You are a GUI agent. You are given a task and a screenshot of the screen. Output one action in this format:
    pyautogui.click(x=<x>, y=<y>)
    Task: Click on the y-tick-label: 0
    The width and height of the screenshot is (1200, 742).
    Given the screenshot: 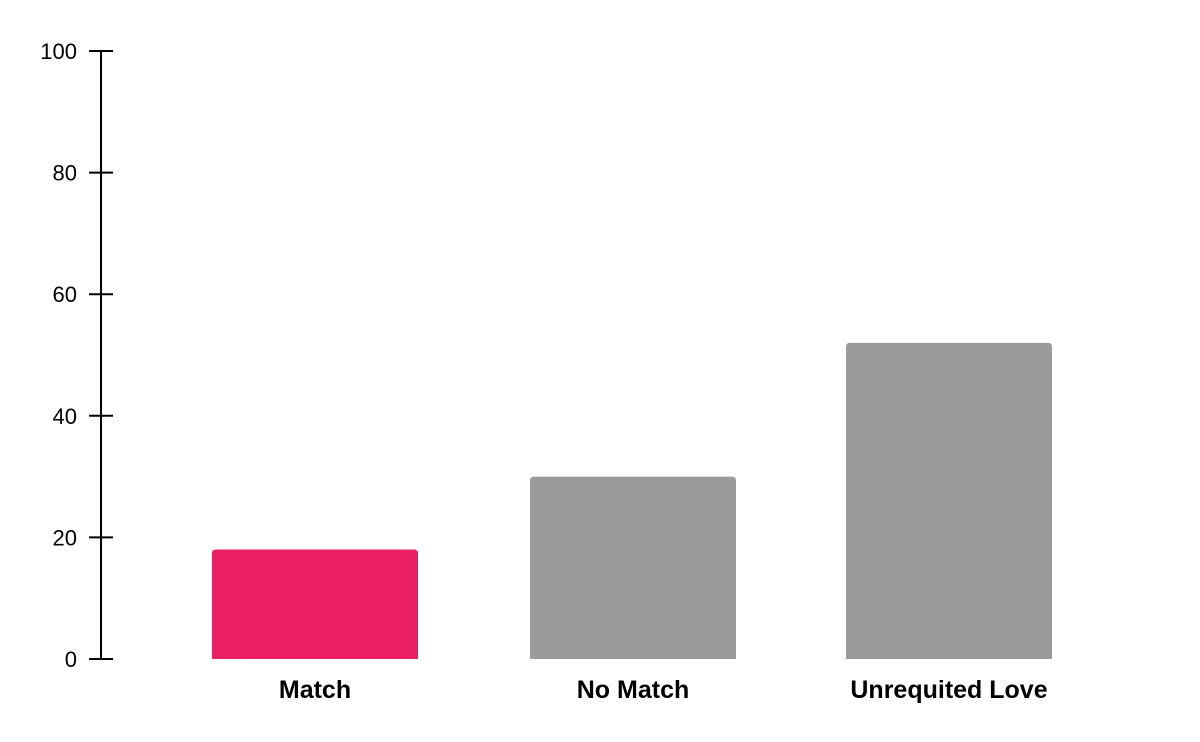 What is the action you would take?
    pyautogui.click(x=71, y=659)
    